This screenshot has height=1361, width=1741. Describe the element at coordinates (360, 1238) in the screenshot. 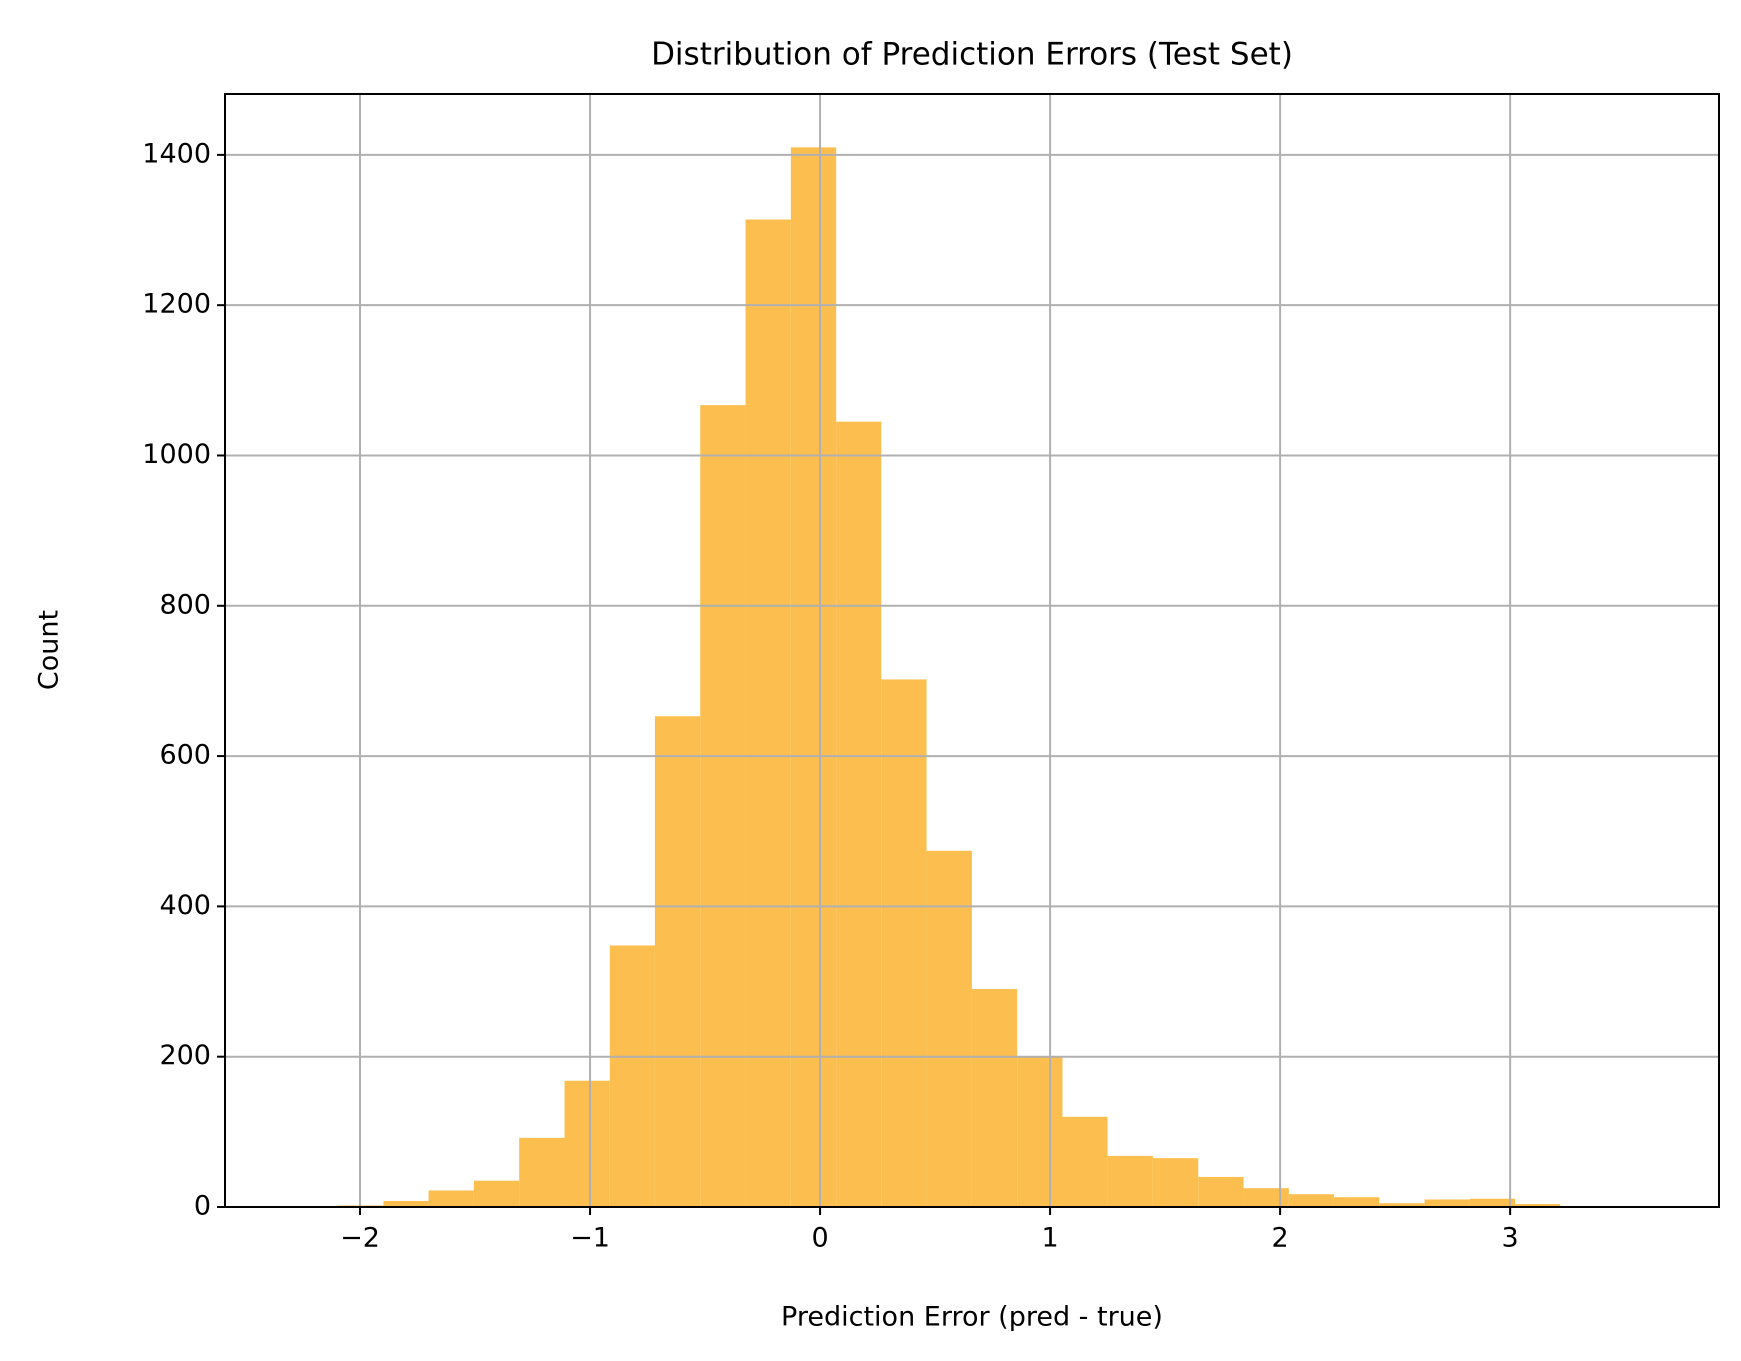

I see `x-tick-label: −2` at that location.